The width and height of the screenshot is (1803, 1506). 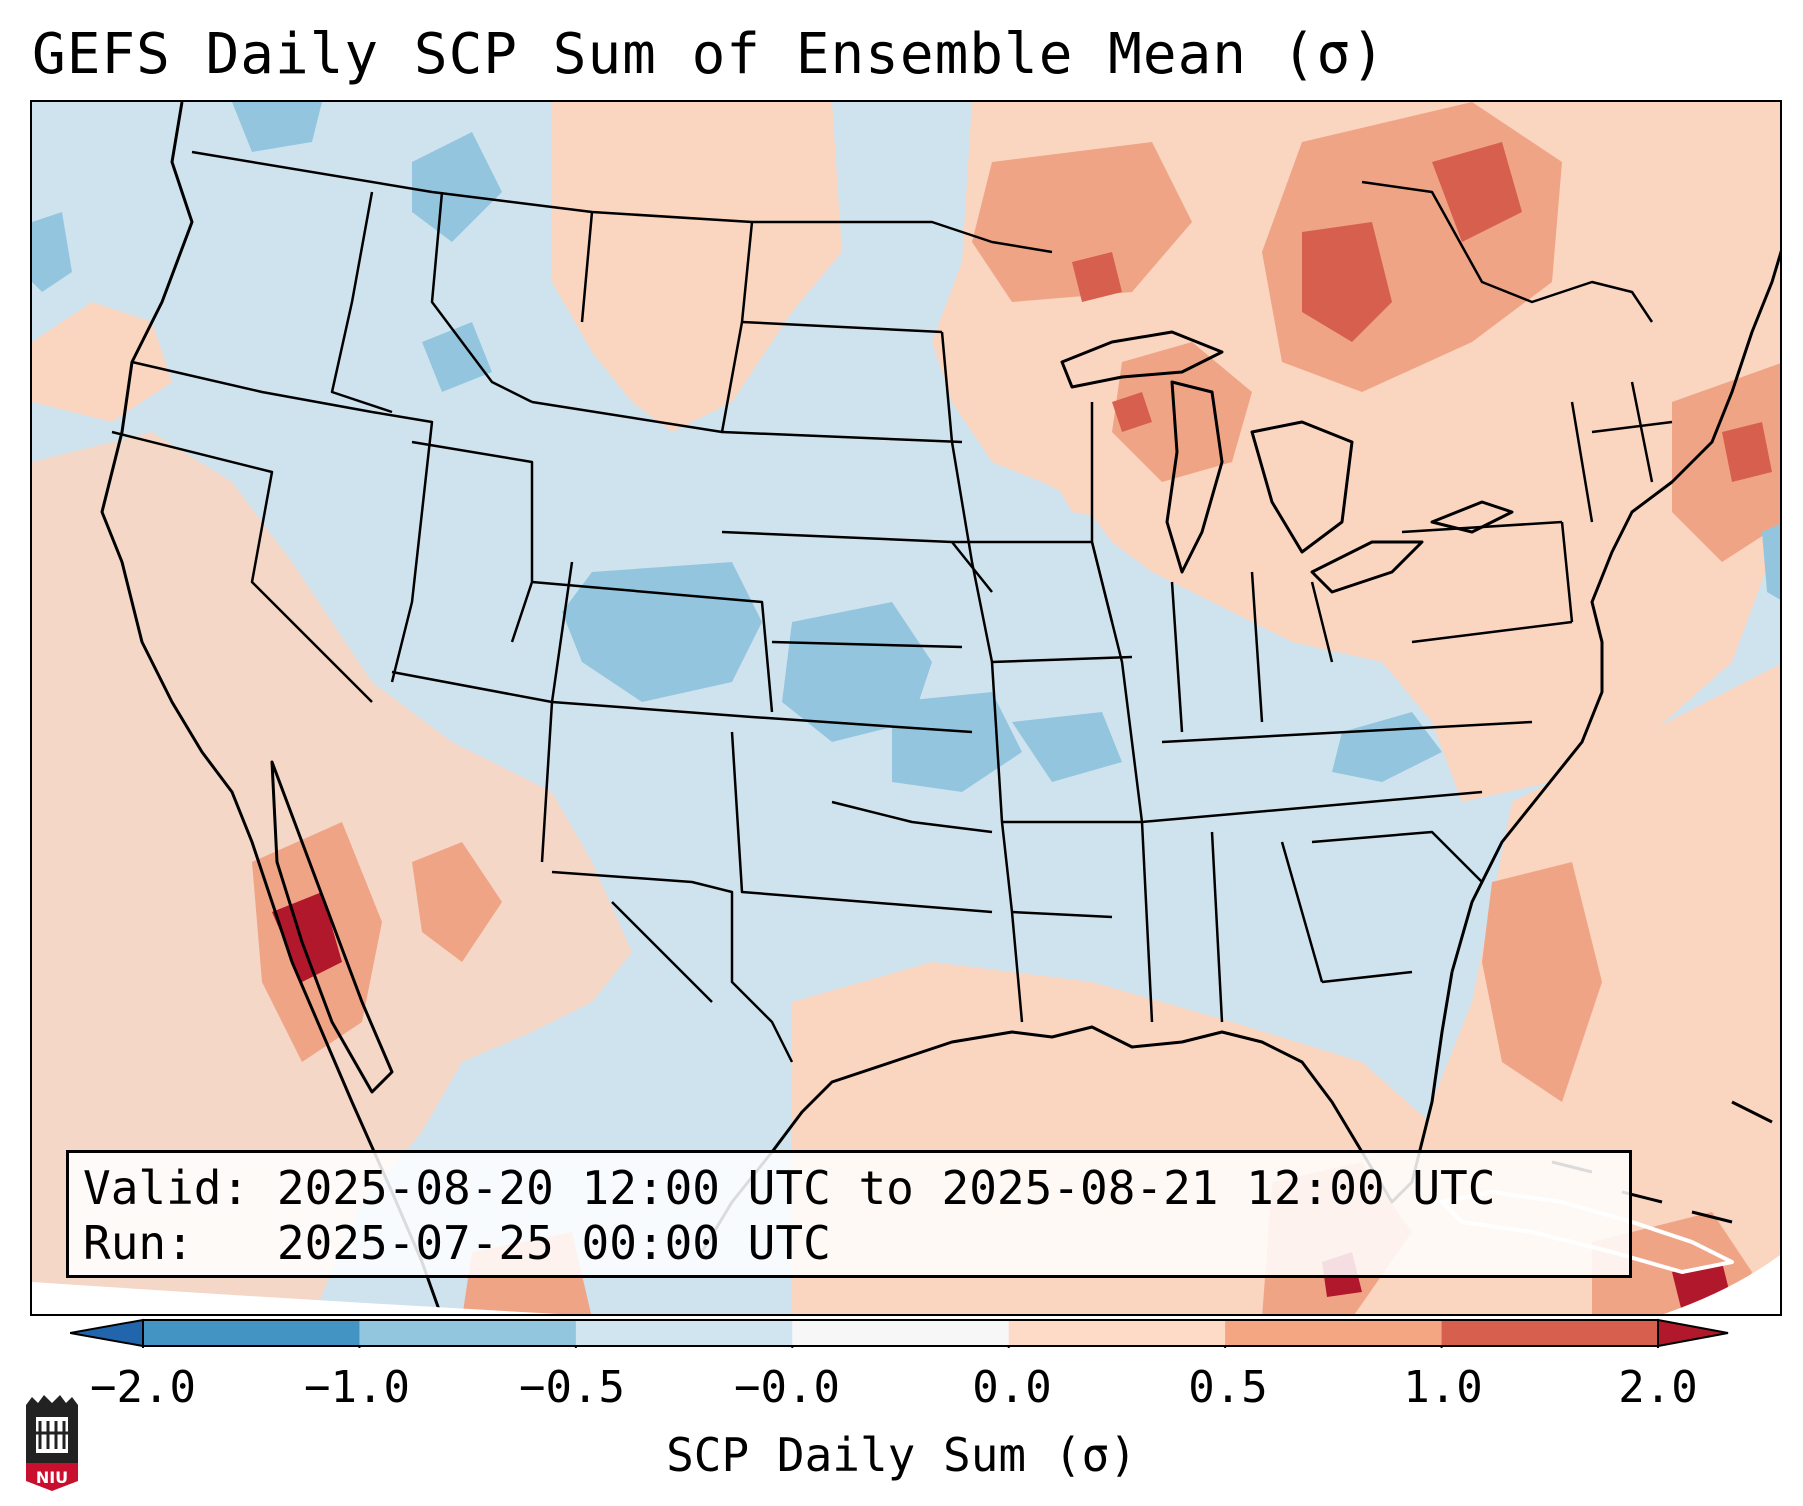 I want to click on colorbar-tick-label: −2.0, so click(x=143, y=1387).